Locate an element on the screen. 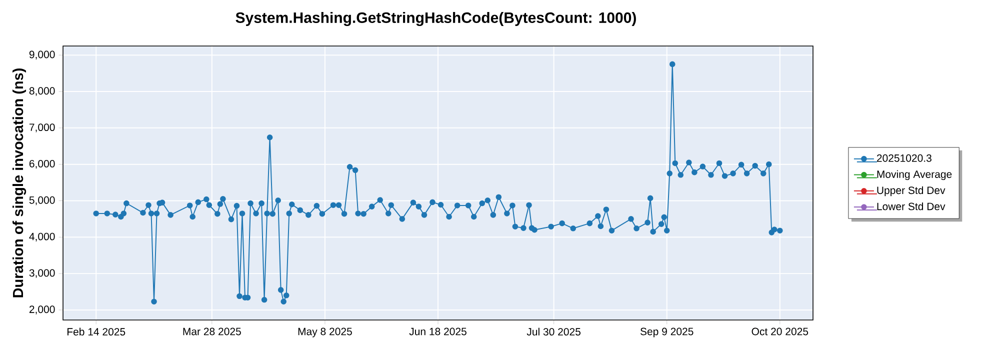  y-tick-label: 5,000 is located at coordinates (42, 201).